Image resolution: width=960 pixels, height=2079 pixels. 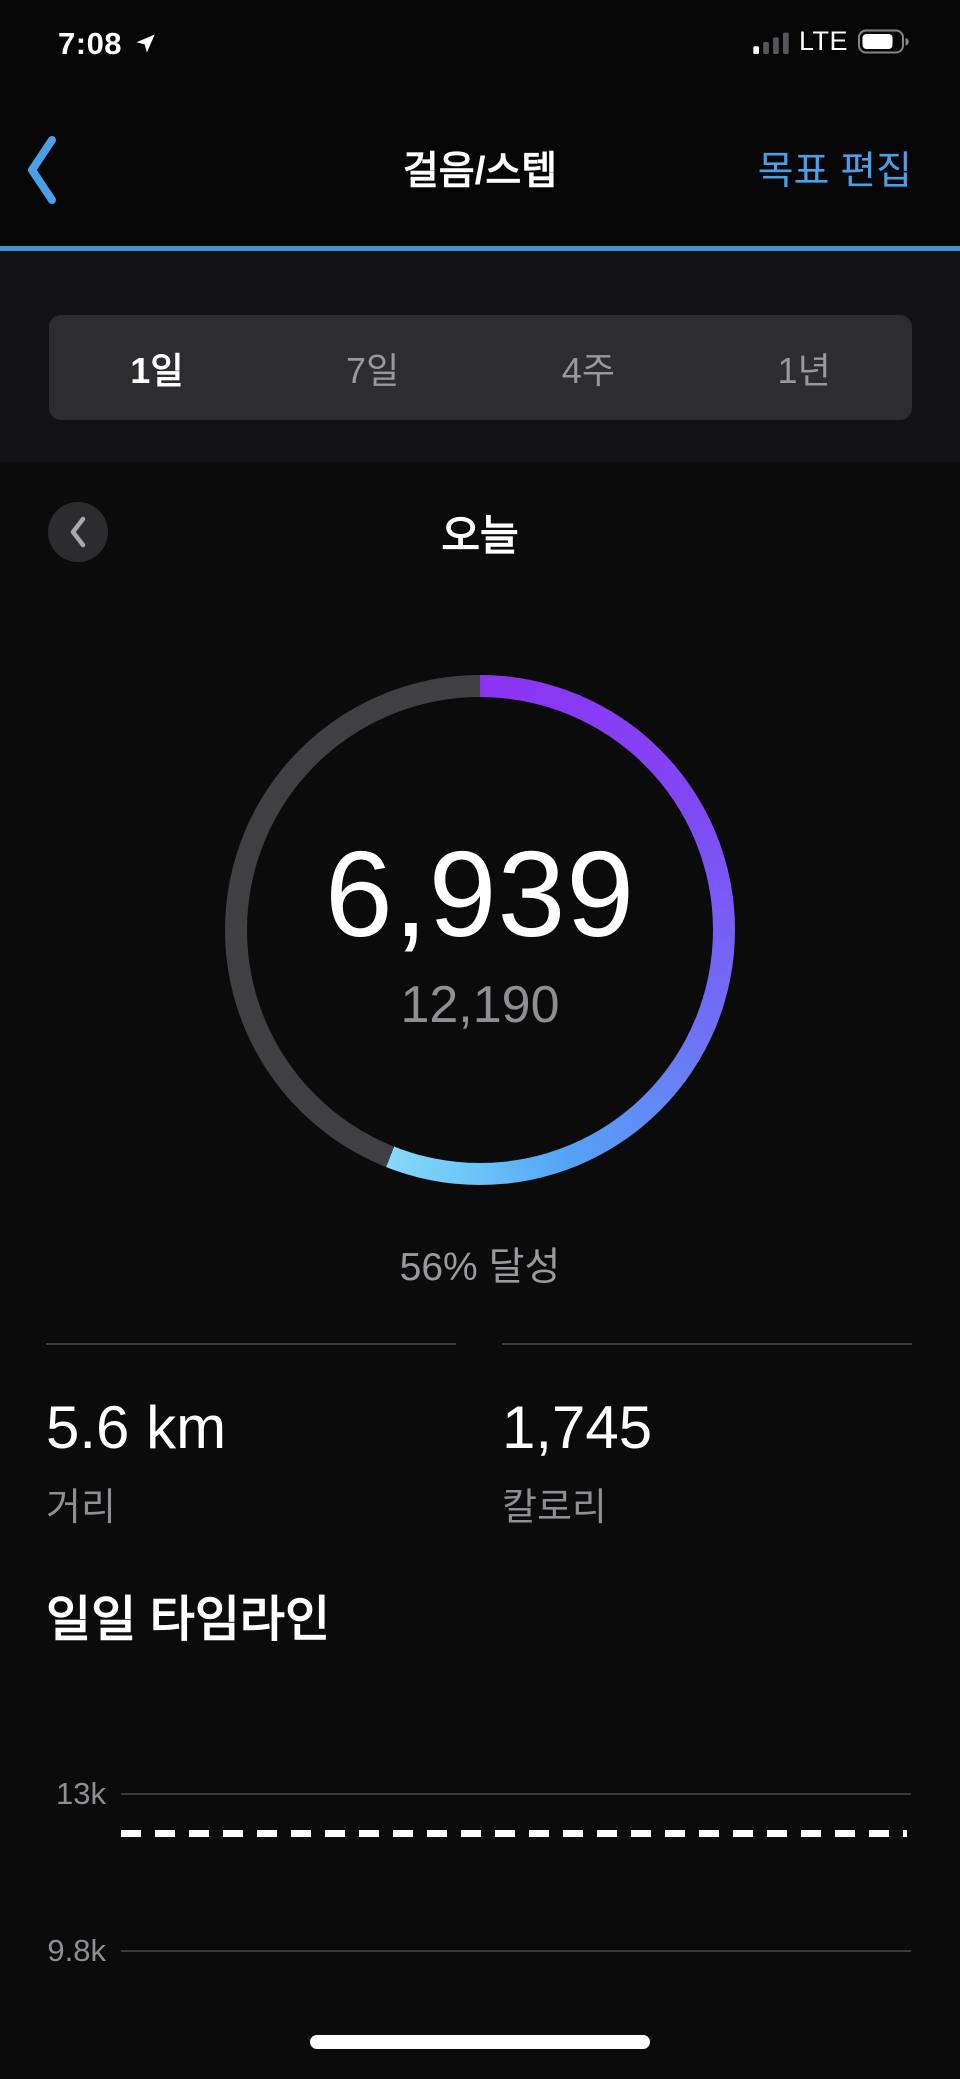 I want to click on nav-bar: 걸음/스텝 목표 편집, so click(x=480, y=168).